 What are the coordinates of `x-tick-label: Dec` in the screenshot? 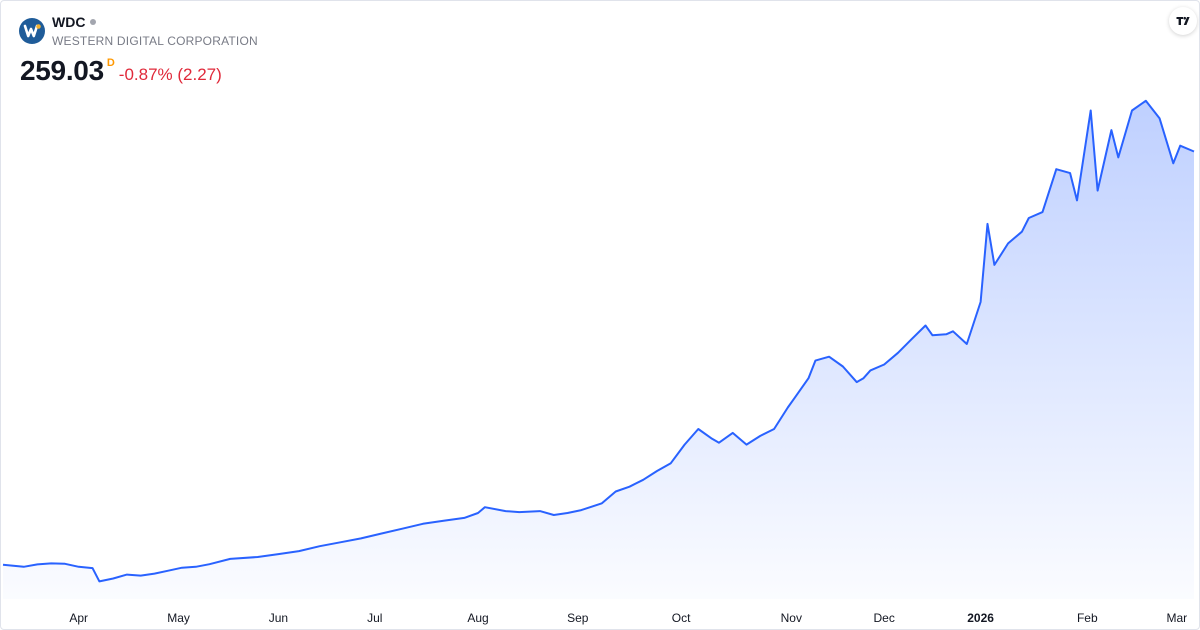 It's located at (884, 618).